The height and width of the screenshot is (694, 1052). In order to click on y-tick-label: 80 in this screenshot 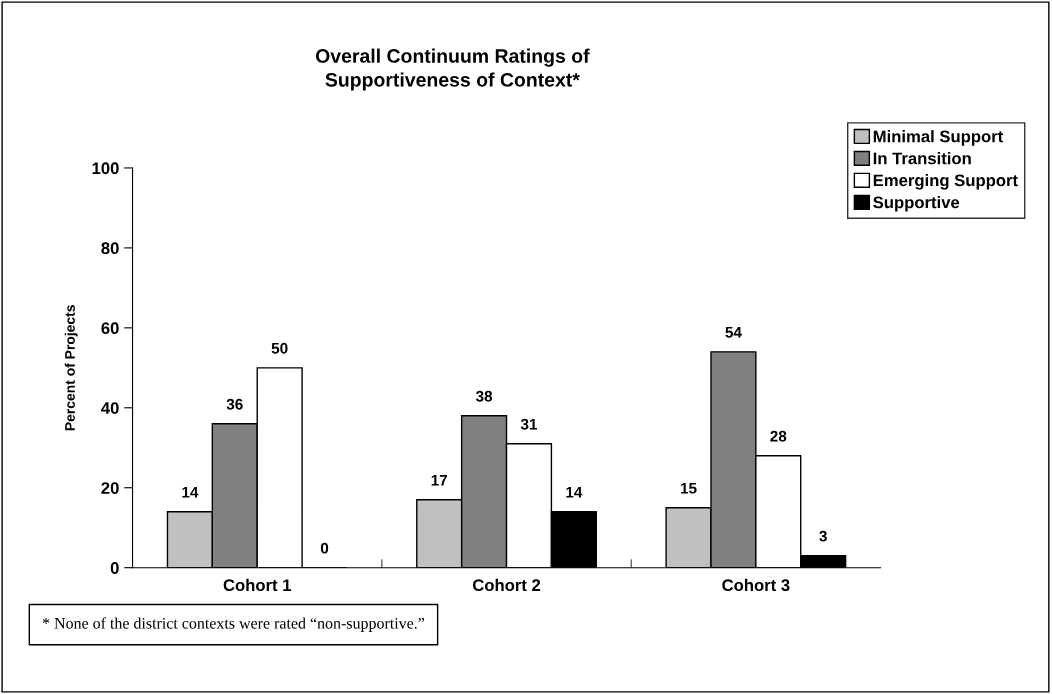, I will do `click(110, 248)`.